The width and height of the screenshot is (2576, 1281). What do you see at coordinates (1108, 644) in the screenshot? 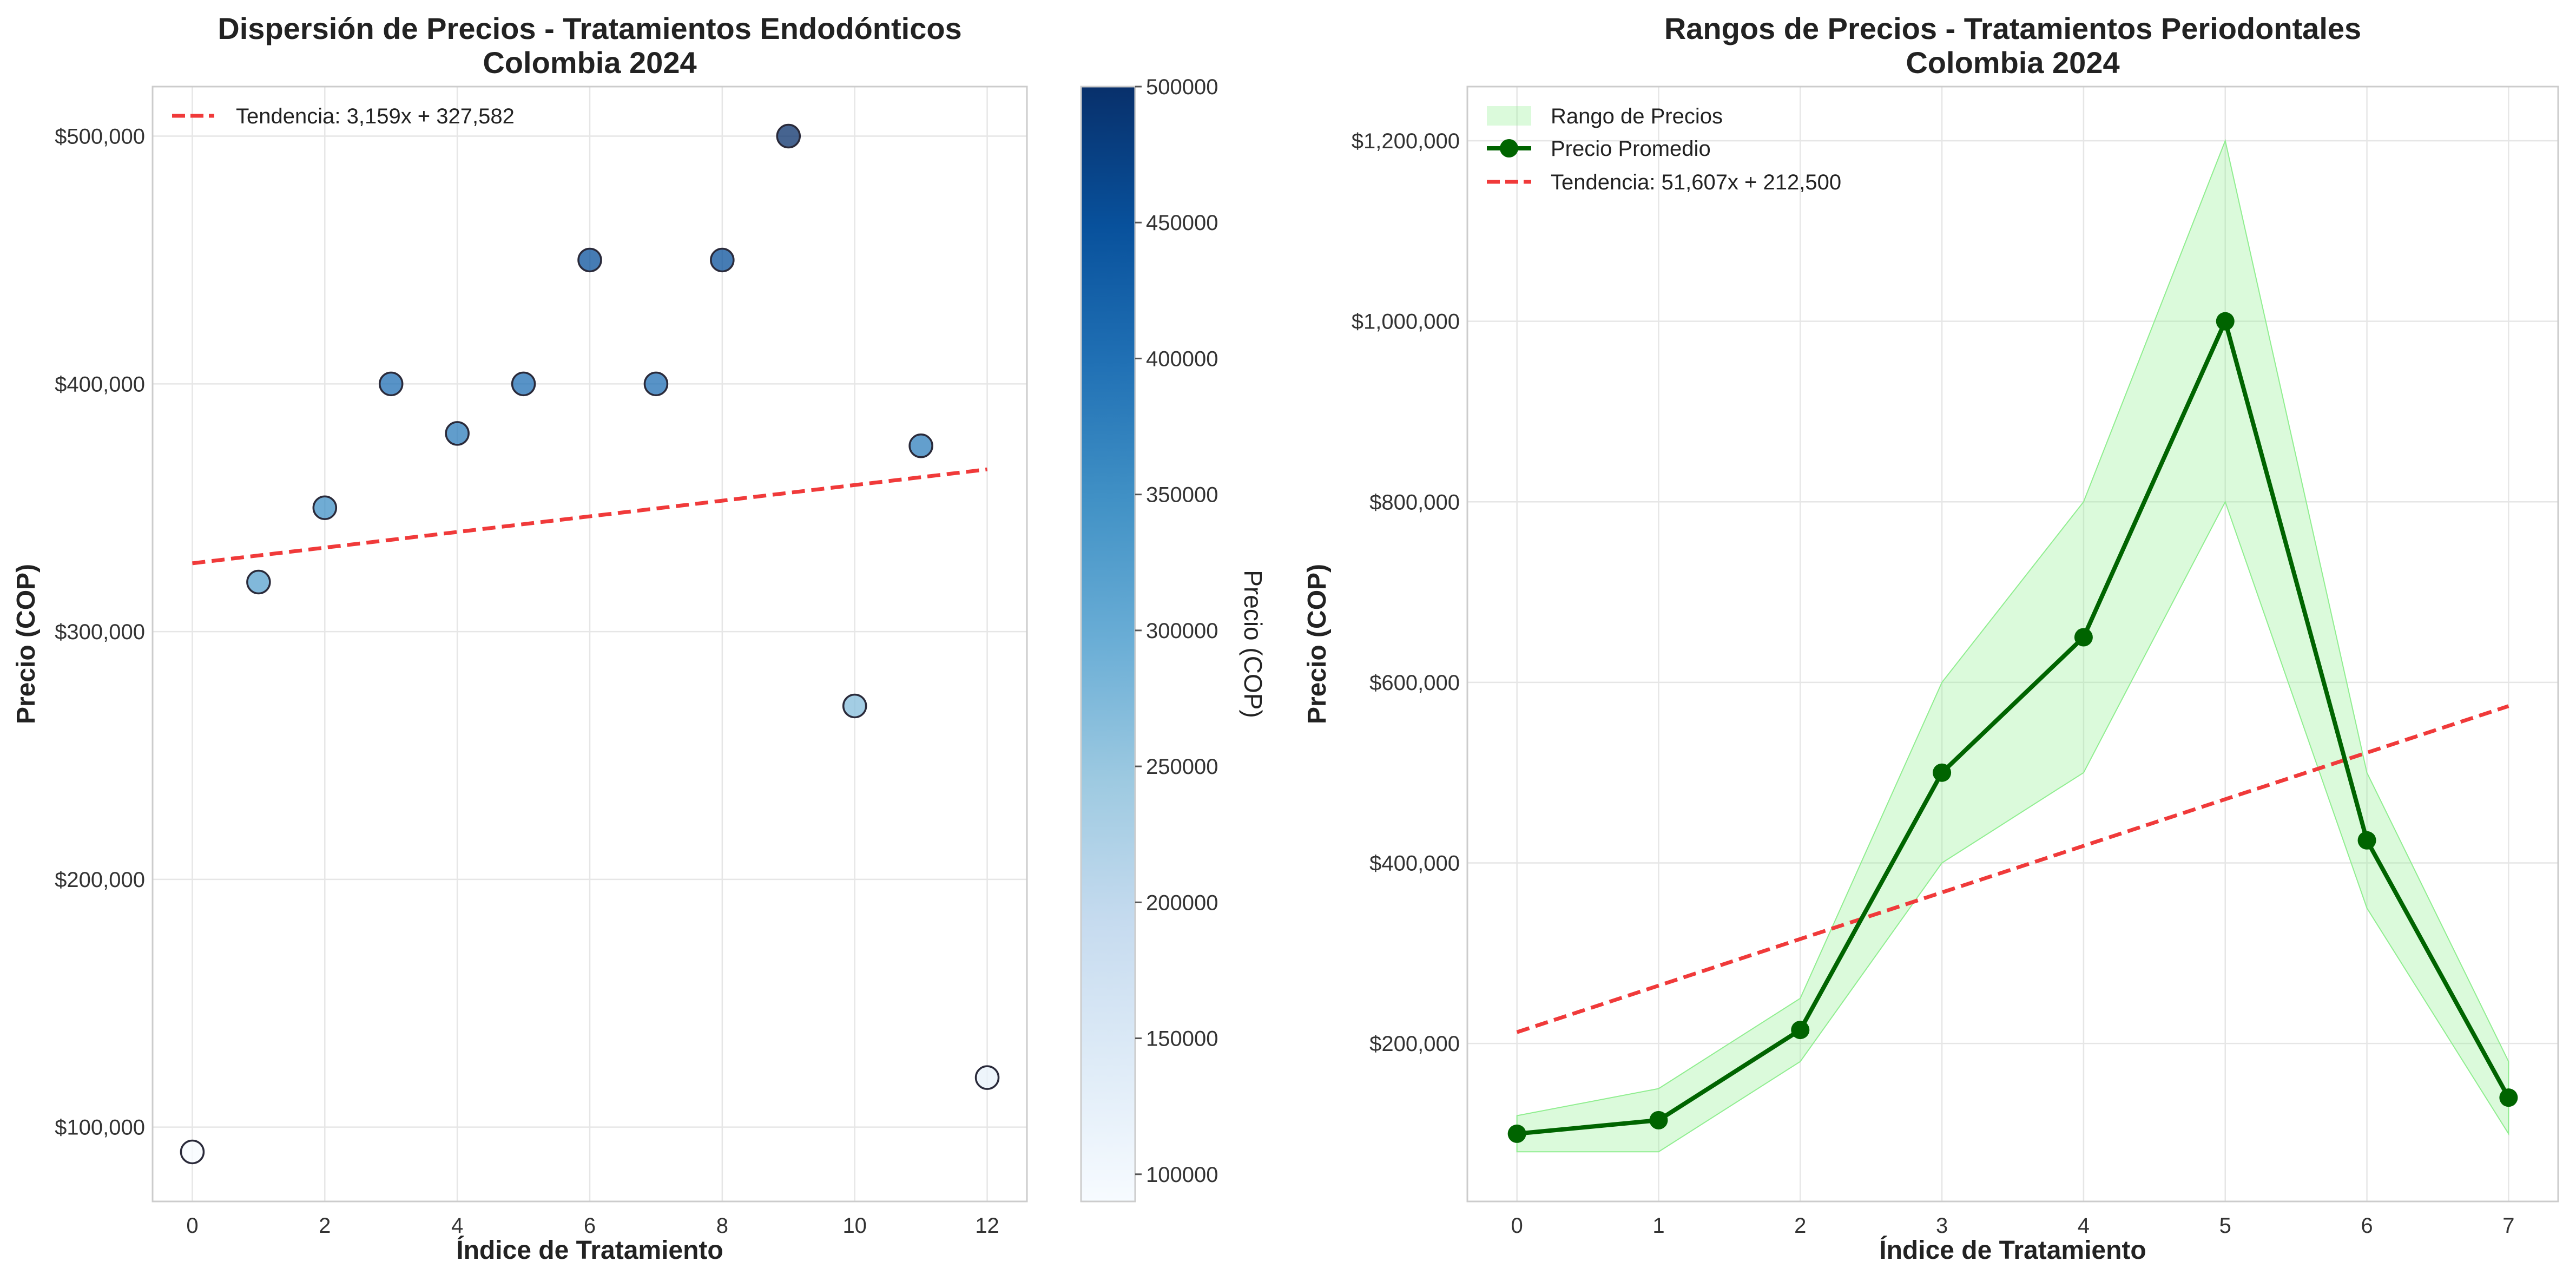
I see `colorbar-gradient` at bounding box center [1108, 644].